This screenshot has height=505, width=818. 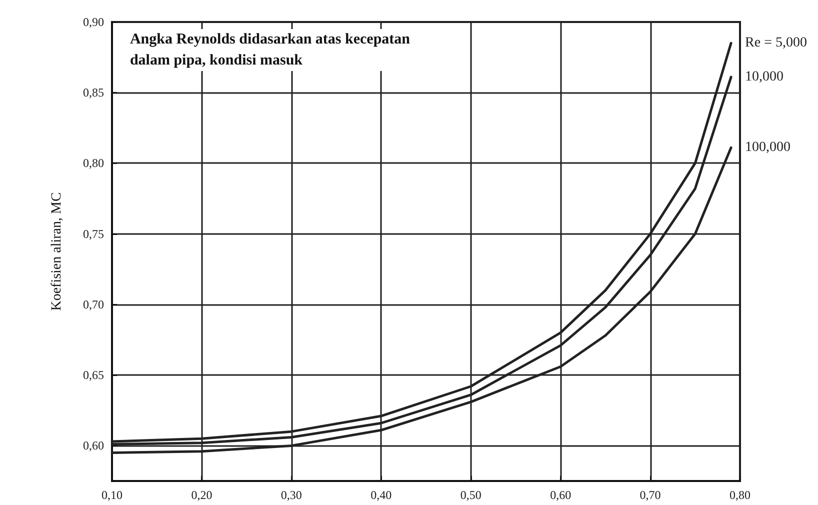 I want to click on y-tick-label: 0,70, so click(x=93, y=304).